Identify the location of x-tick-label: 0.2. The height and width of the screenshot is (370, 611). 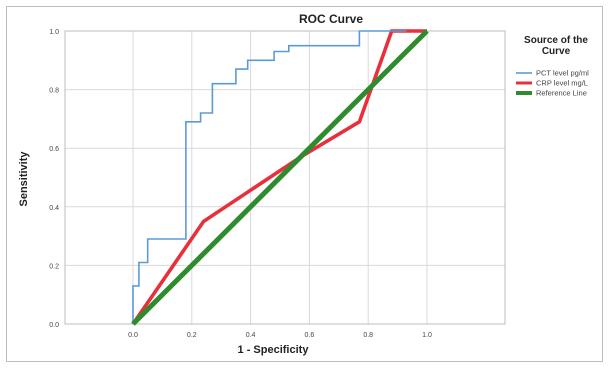
(192, 335).